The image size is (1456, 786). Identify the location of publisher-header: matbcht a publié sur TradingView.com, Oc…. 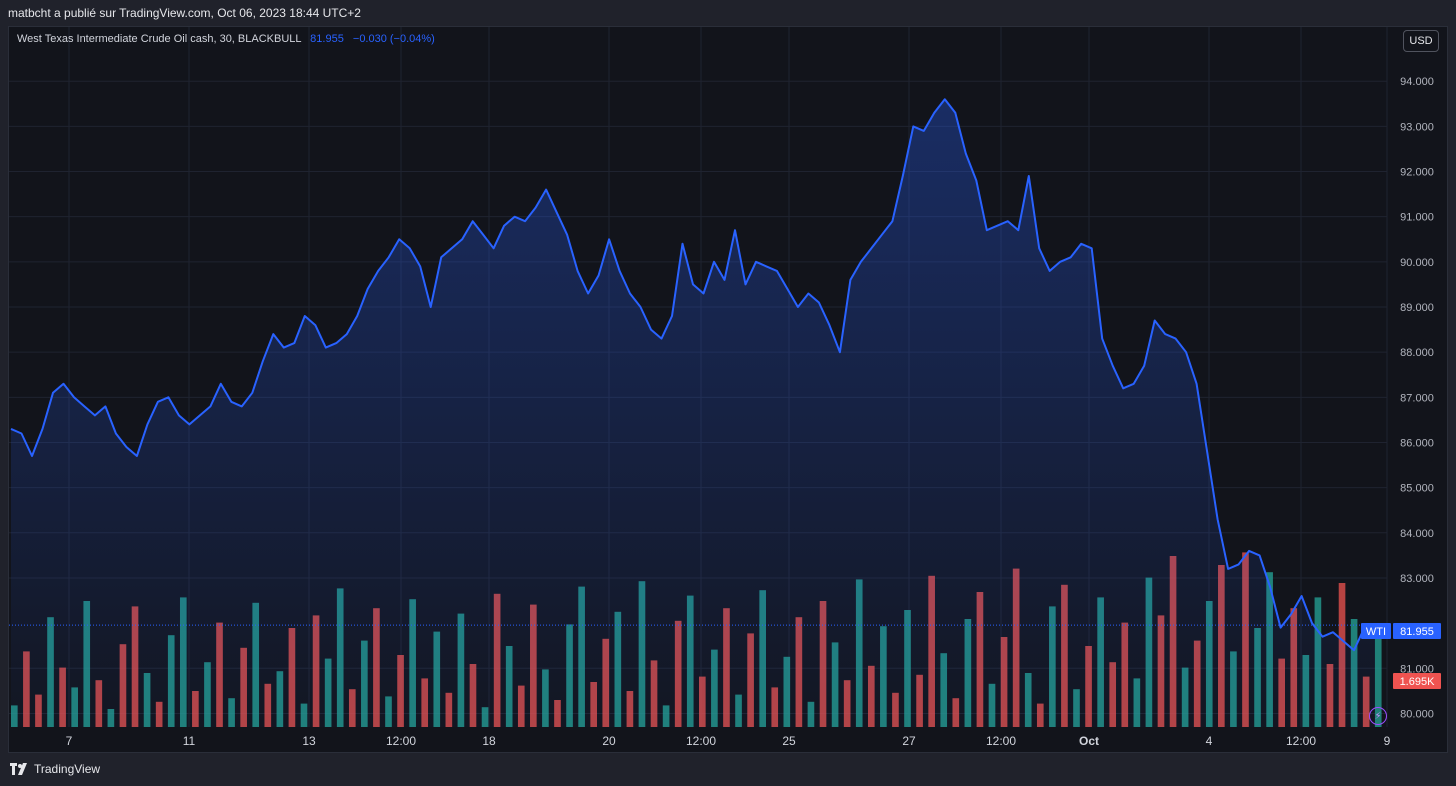
(184, 13).